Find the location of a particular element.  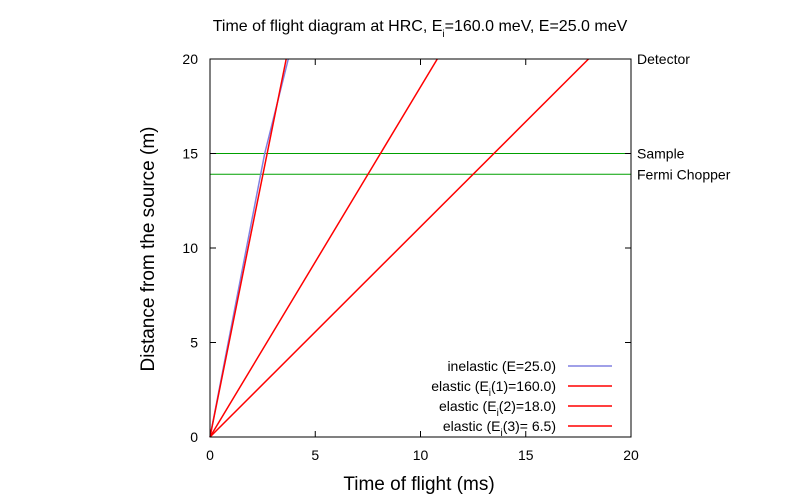

chart-title-rest: =160.0 meV, E=25.0 meV is located at coordinates (536, 26).